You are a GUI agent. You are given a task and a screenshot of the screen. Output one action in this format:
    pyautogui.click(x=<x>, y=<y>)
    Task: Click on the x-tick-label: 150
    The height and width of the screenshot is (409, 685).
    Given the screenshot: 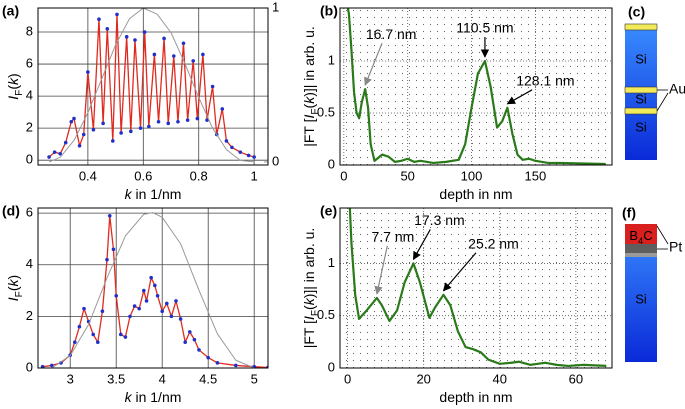 What is the action you would take?
    pyautogui.click(x=536, y=175)
    